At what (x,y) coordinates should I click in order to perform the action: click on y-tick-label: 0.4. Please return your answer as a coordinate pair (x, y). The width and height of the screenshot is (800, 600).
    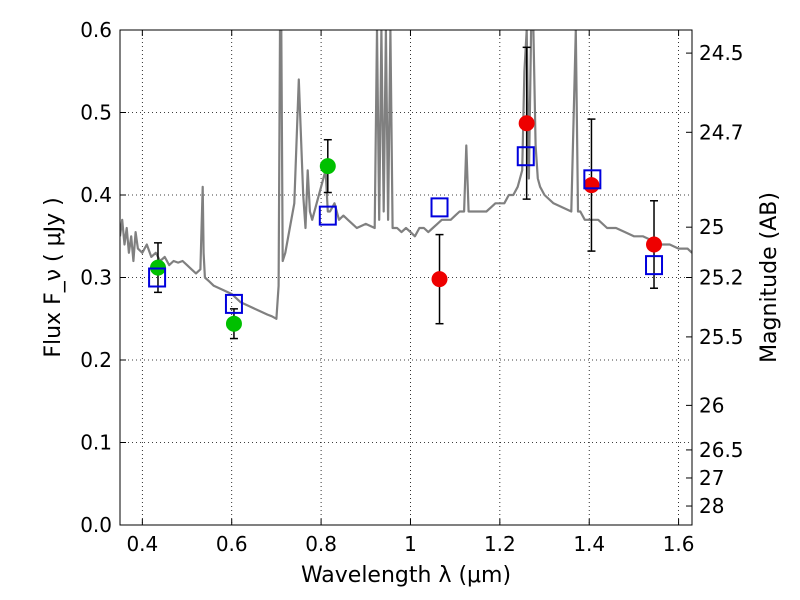
    Looking at the image, I should click on (96, 195).